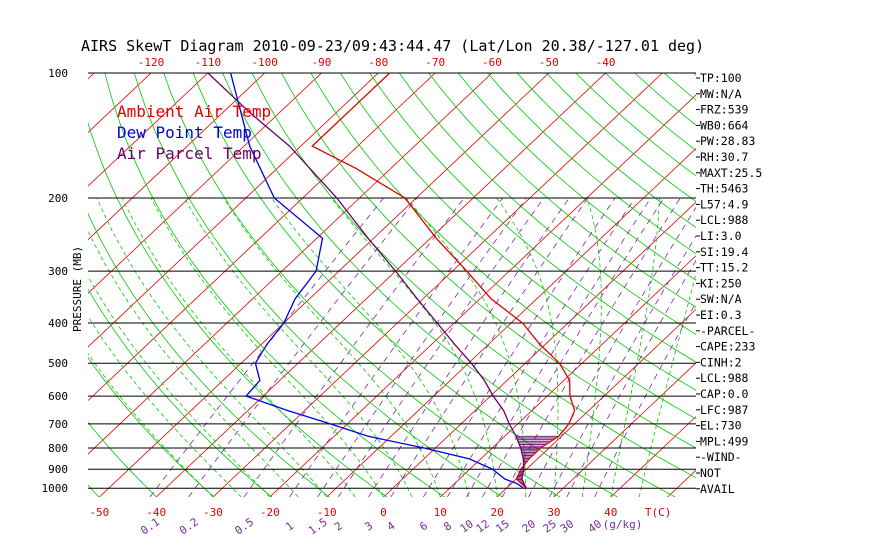  I want to click on legend-entry: Air Parcel Temp, so click(189, 153).